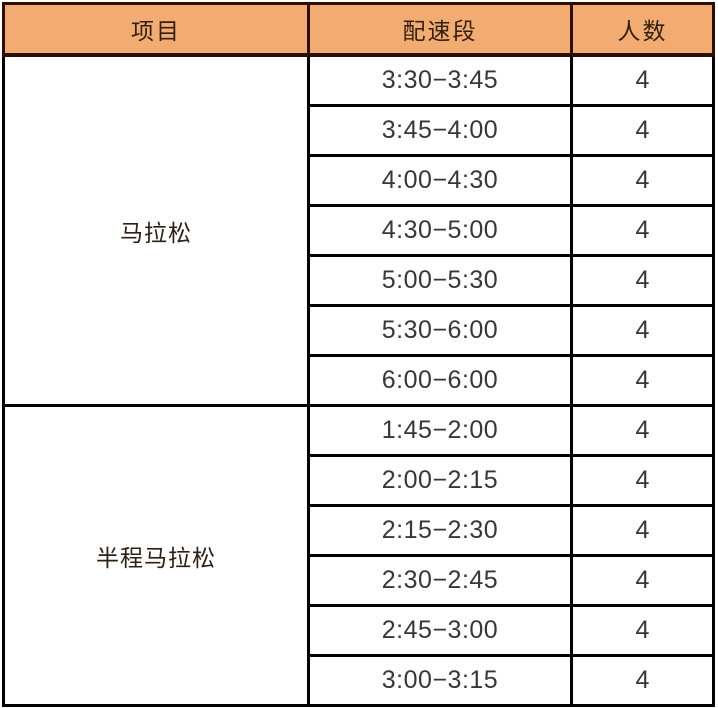  I want to click on header-cell-pace: 配速段, so click(440, 29).